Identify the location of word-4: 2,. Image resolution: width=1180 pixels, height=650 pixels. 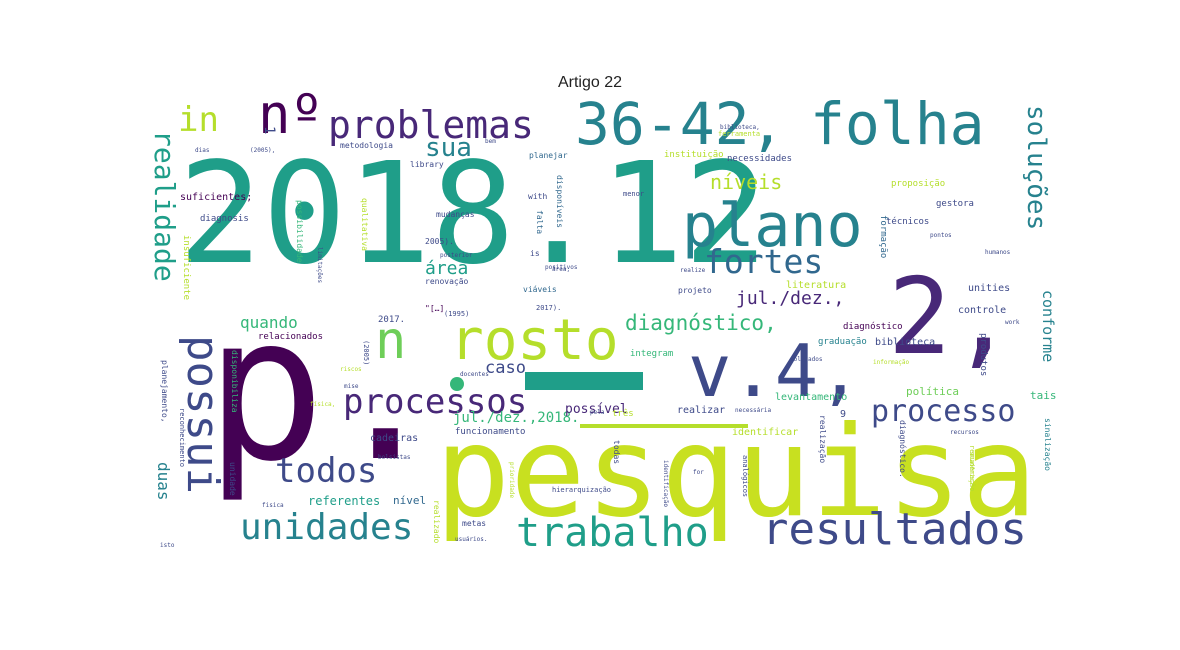
(951, 317).